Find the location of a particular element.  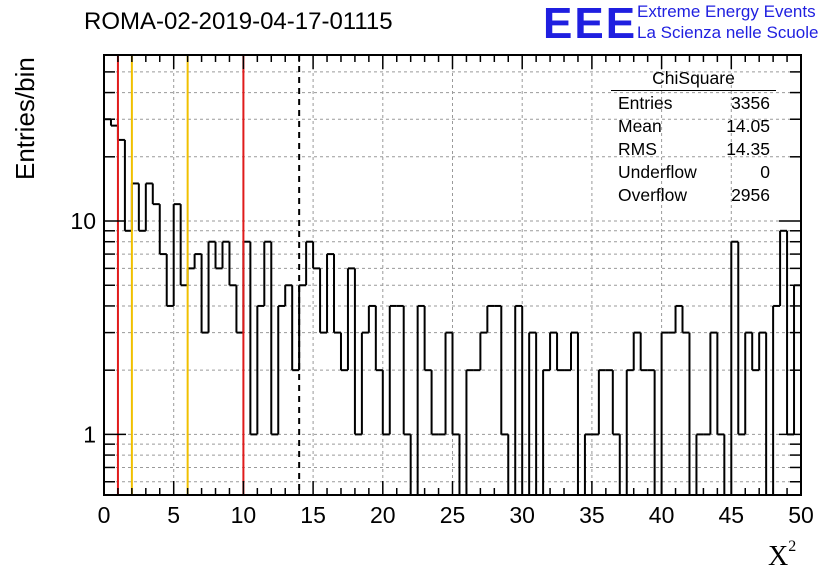

y-axis-label-wrap: Entries/bin is located at coordinates (25, 110).